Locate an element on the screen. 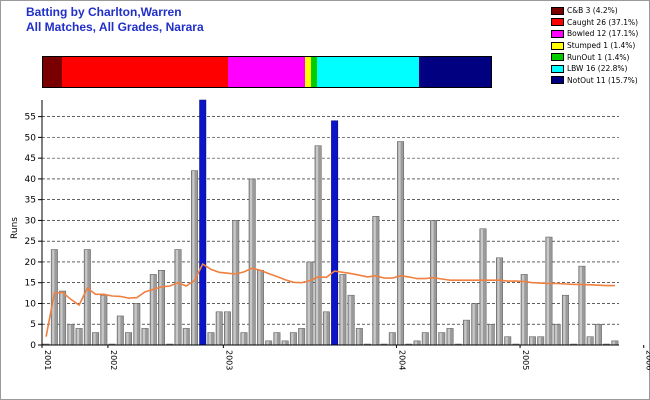 The height and width of the screenshot is (400, 650). legend-item-runout: RunOut 1 (1.4%) is located at coordinates (598, 57).